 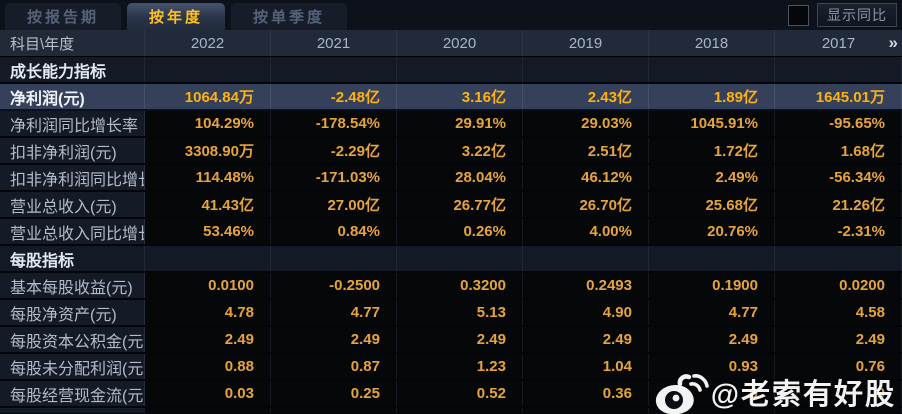 I want to click on value-cell: 1.04, so click(x=586, y=366).